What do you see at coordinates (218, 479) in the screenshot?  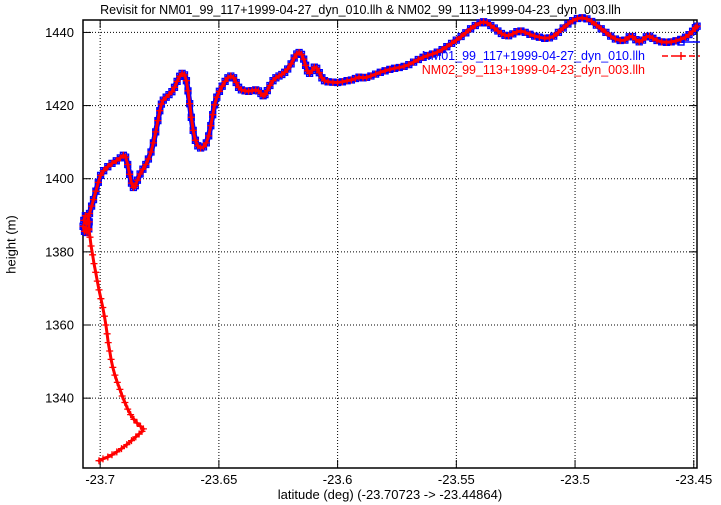 I see `x-tick-label: -23.65` at bounding box center [218, 479].